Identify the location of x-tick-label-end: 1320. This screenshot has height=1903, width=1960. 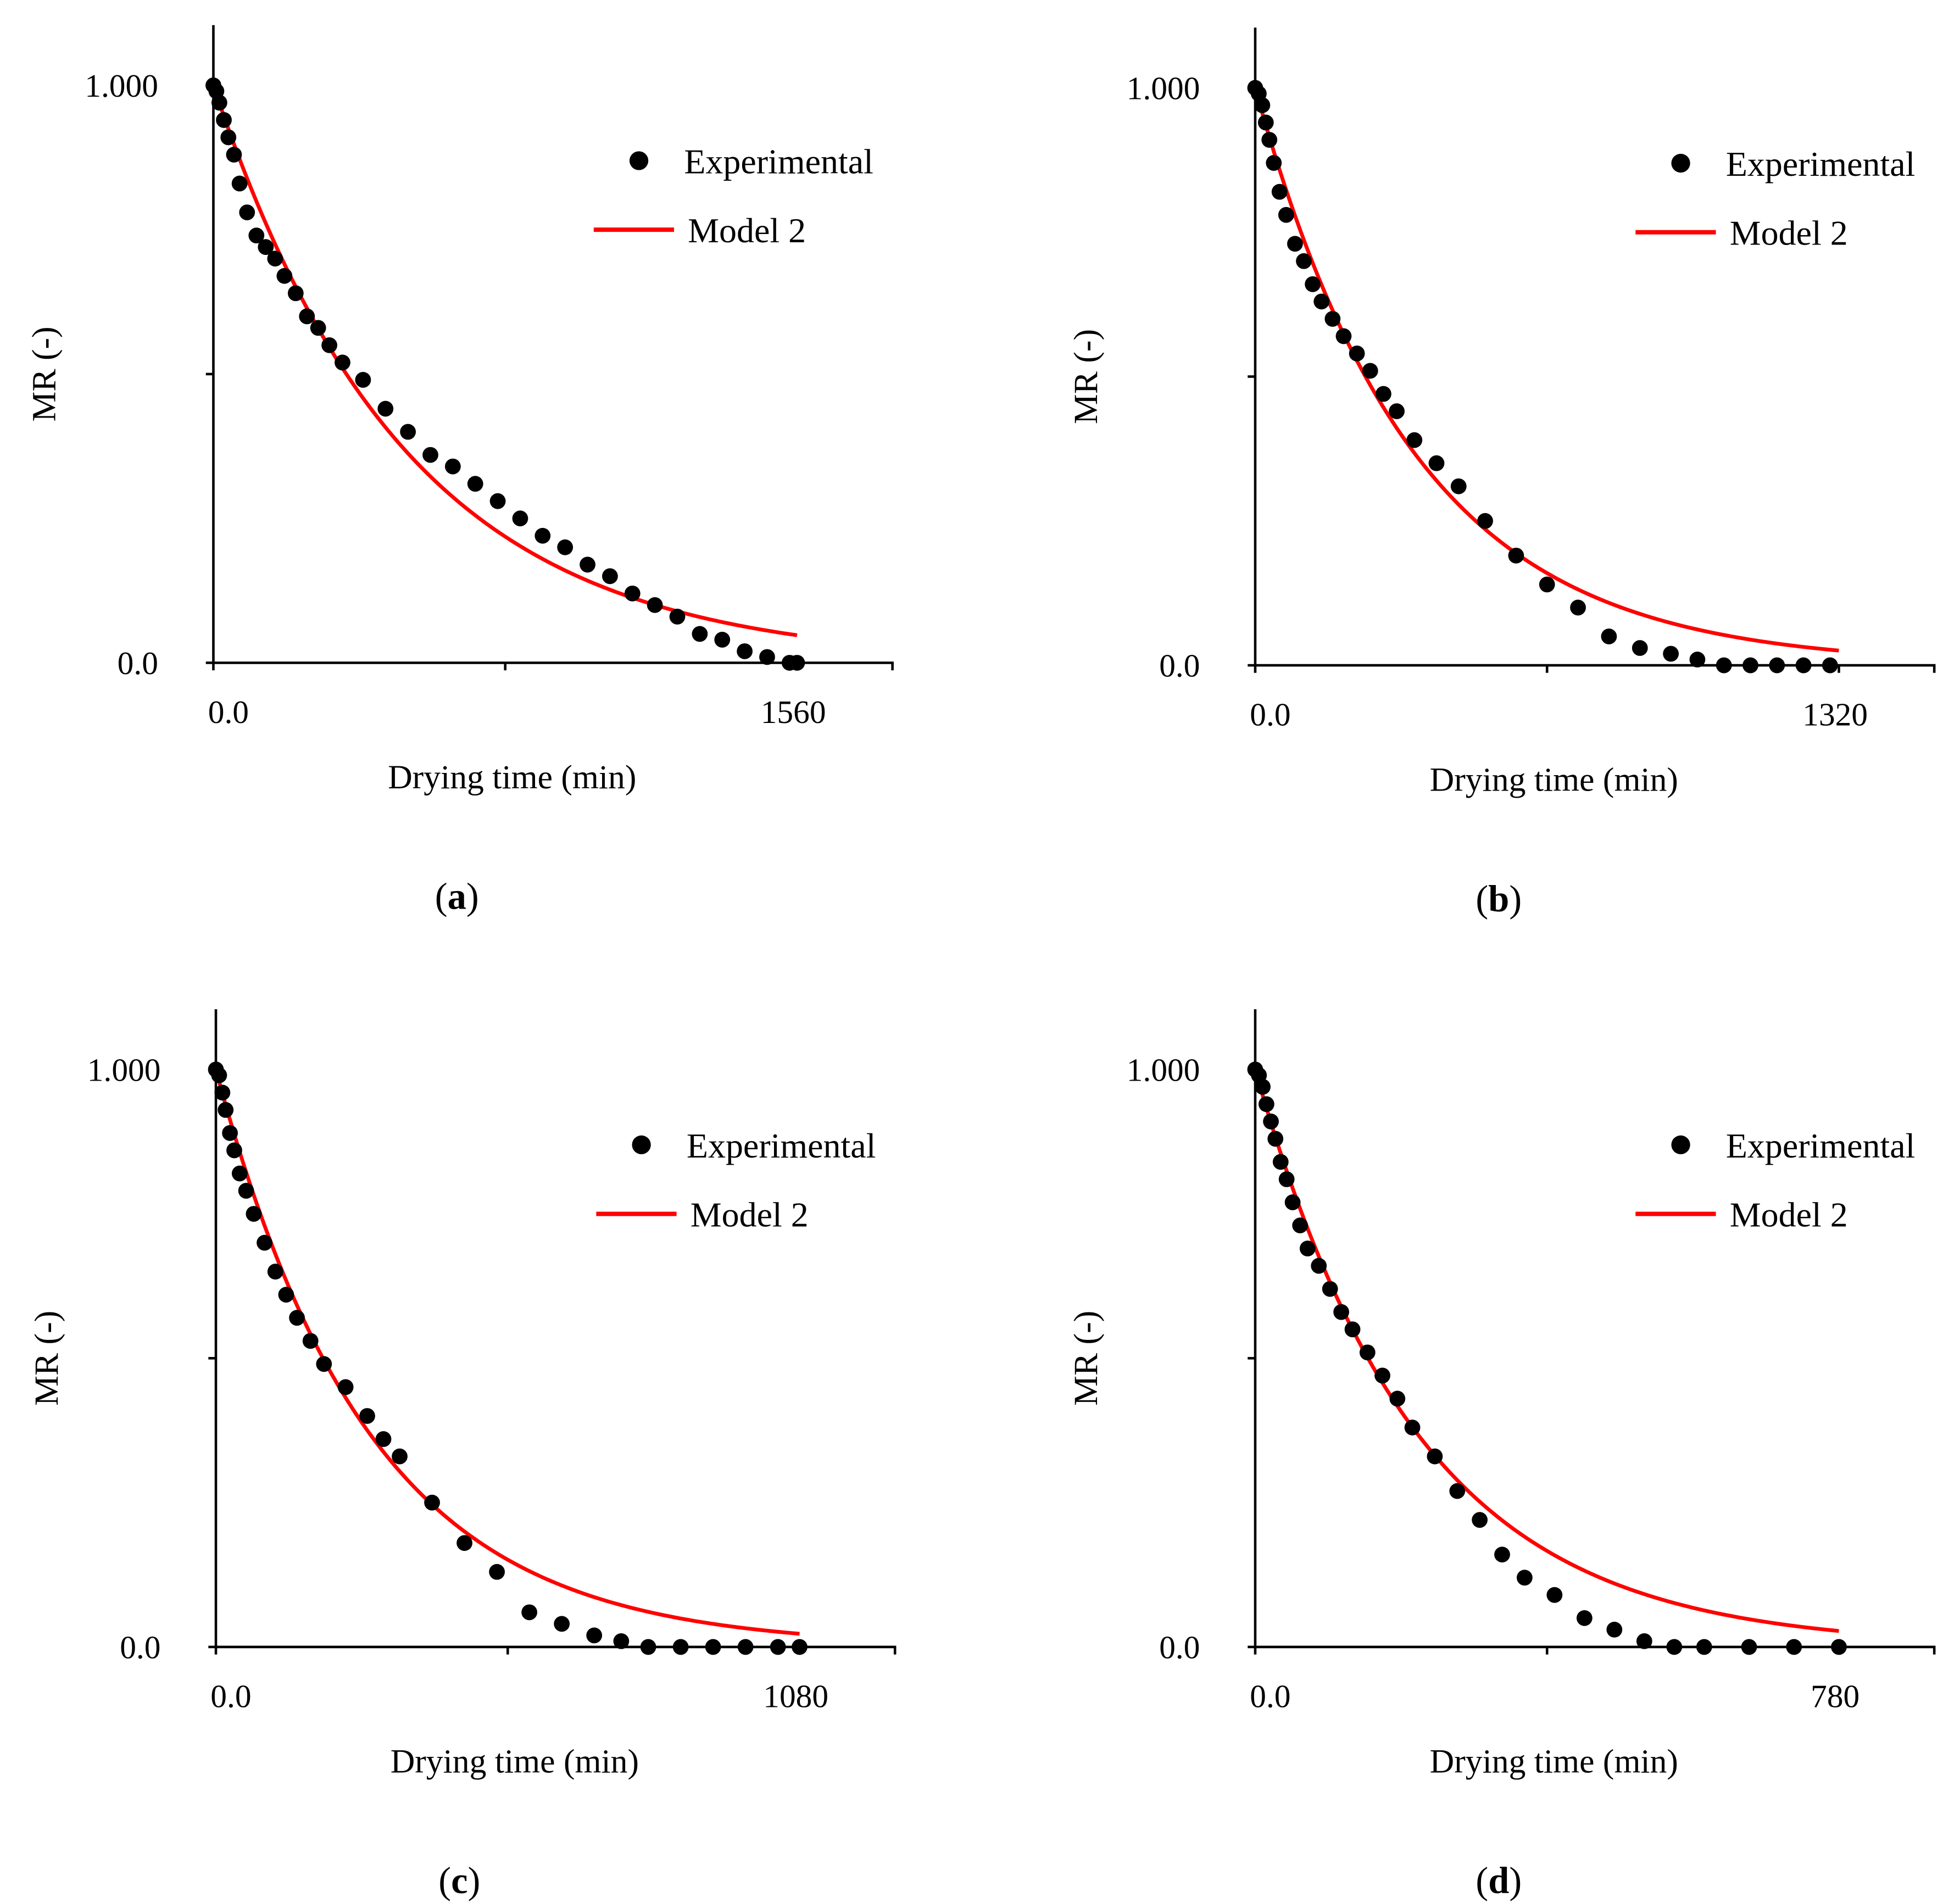
(1835, 715).